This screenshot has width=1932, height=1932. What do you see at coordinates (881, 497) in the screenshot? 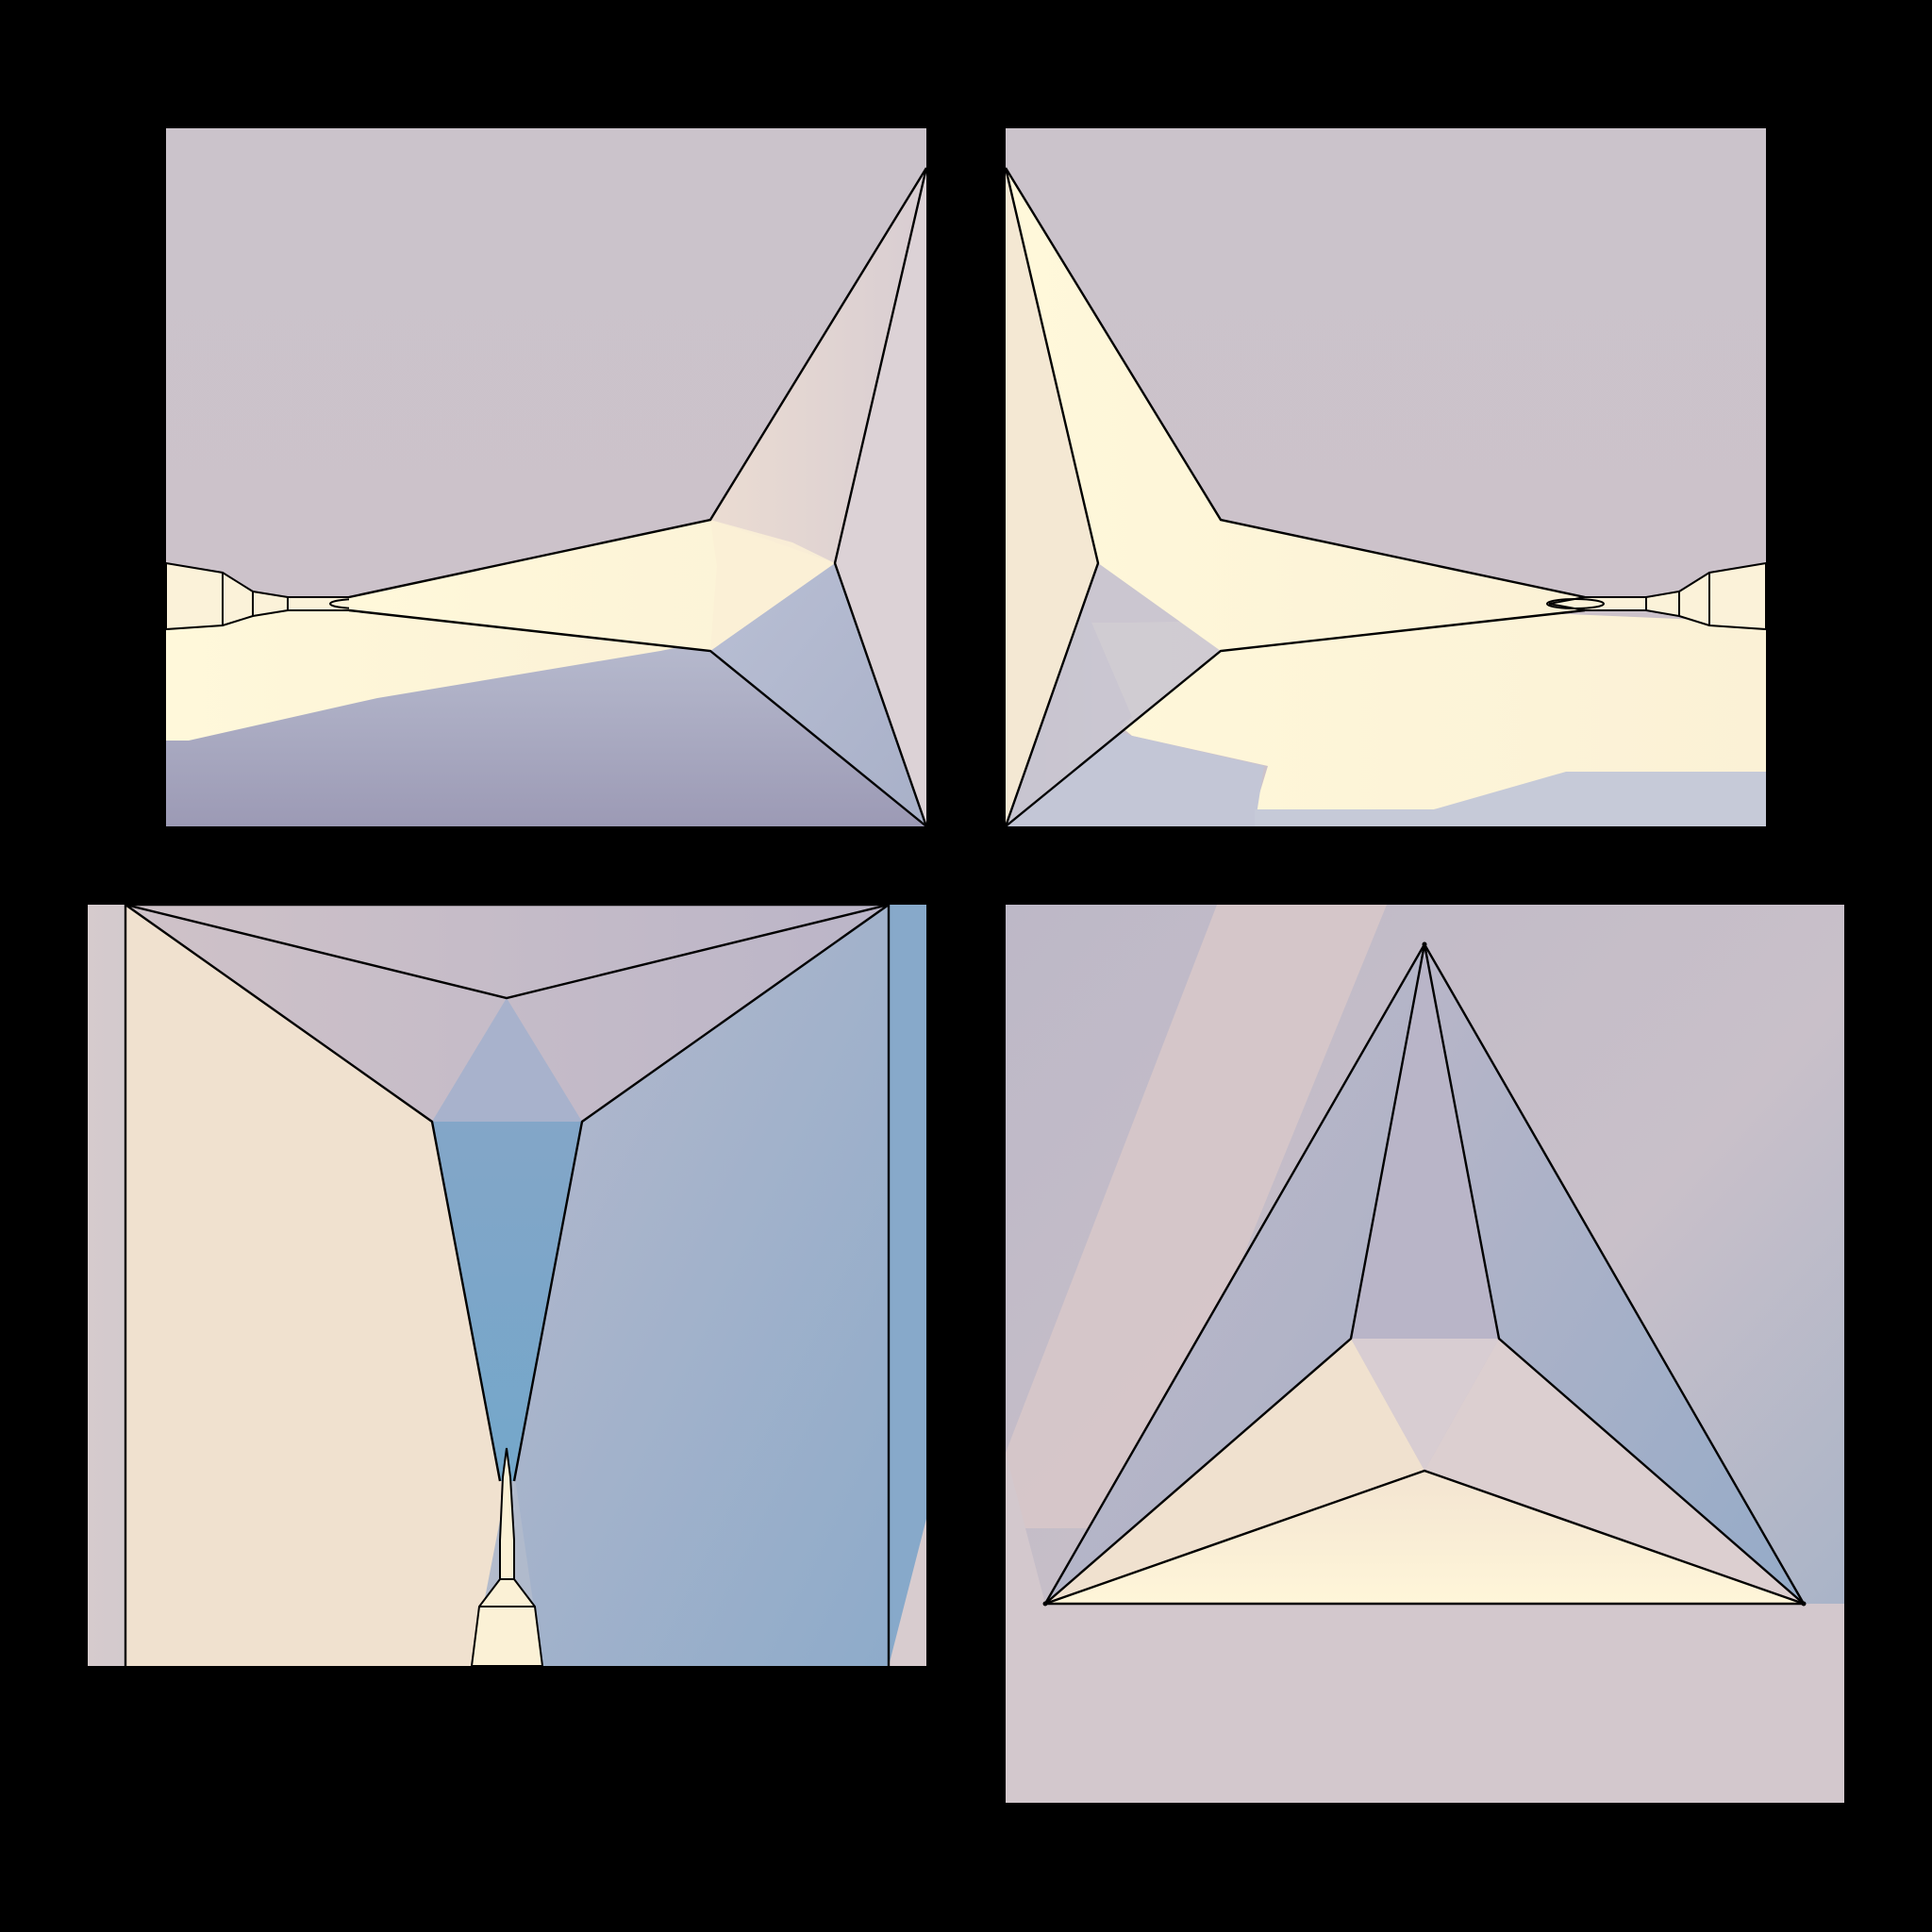
I see `top-left-side-facet` at bounding box center [881, 497].